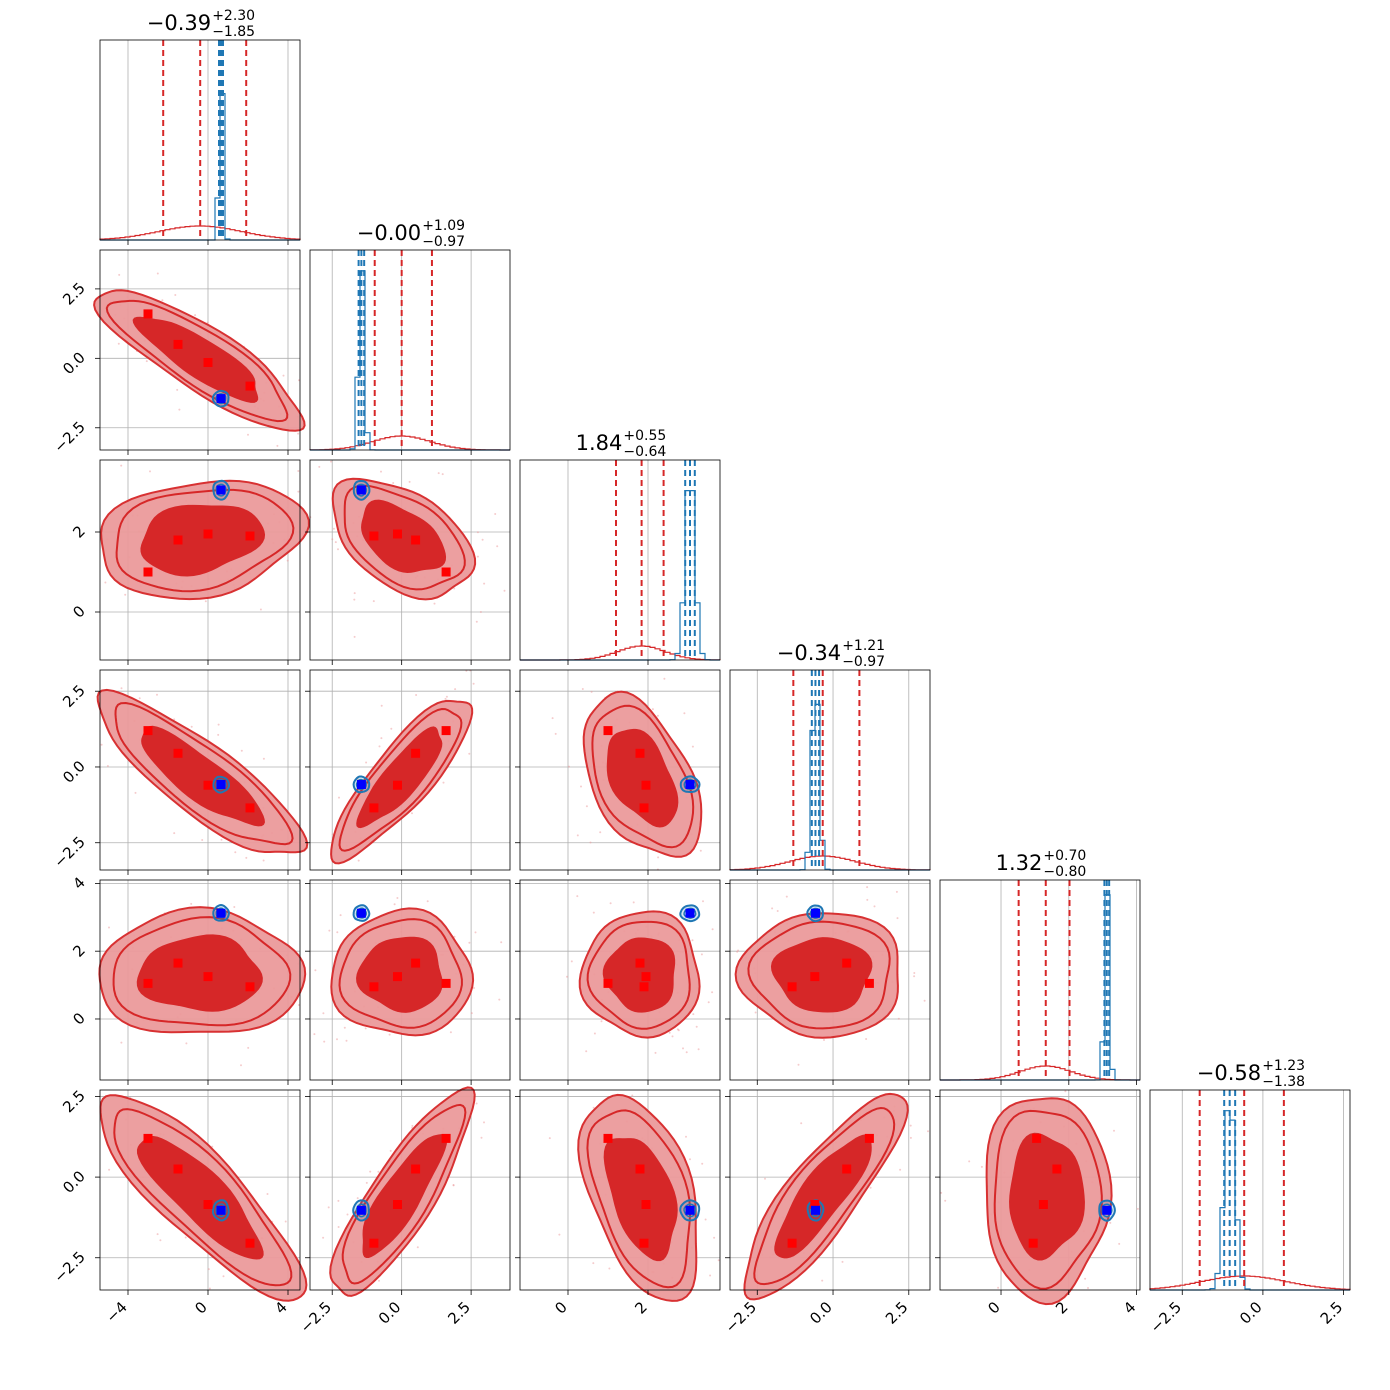  Describe the element at coordinates (644, 452) in the screenshot. I see `parameter-title-minus: −0.64` at that location.